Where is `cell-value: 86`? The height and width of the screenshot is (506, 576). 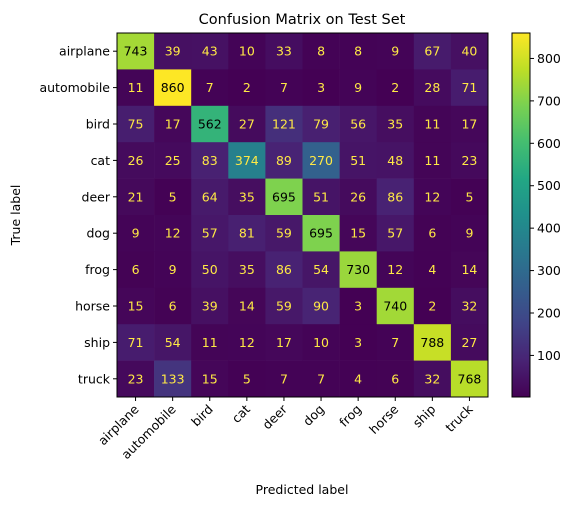 cell-value: 86 is located at coordinates (395, 196).